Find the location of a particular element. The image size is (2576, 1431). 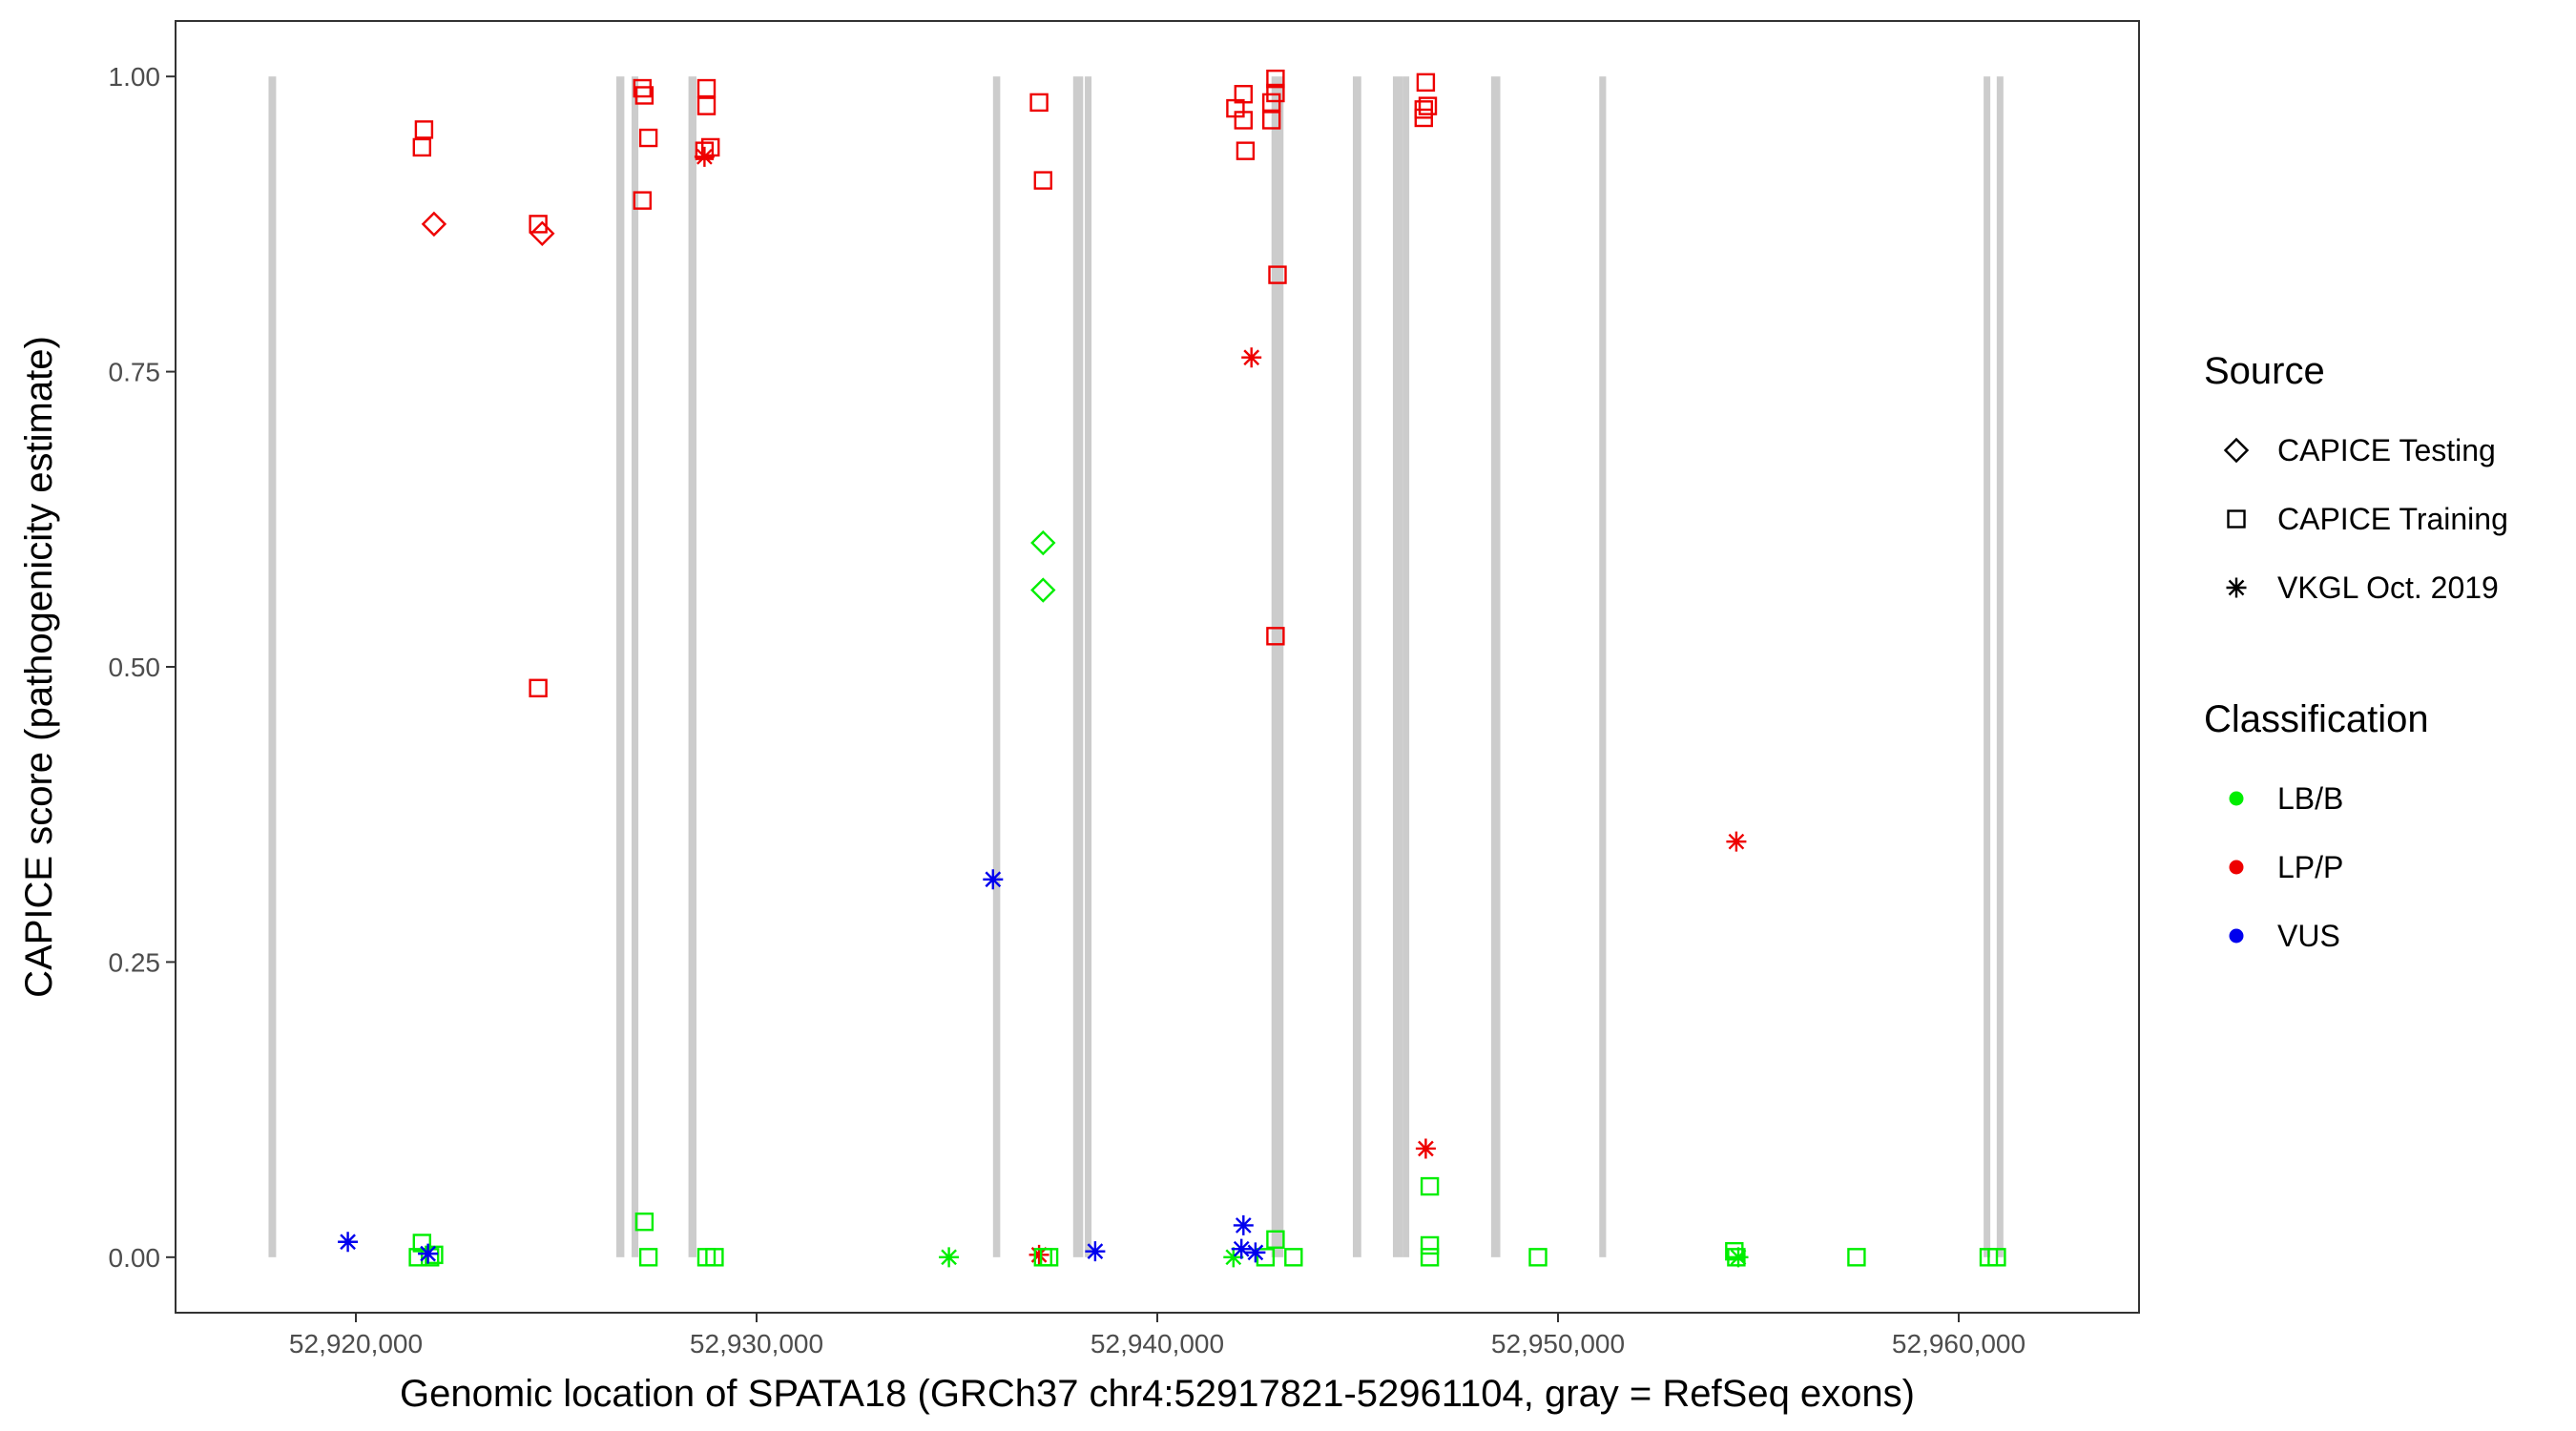

x-tick-label: 52,940,000 is located at coordinates (1157, 1343).